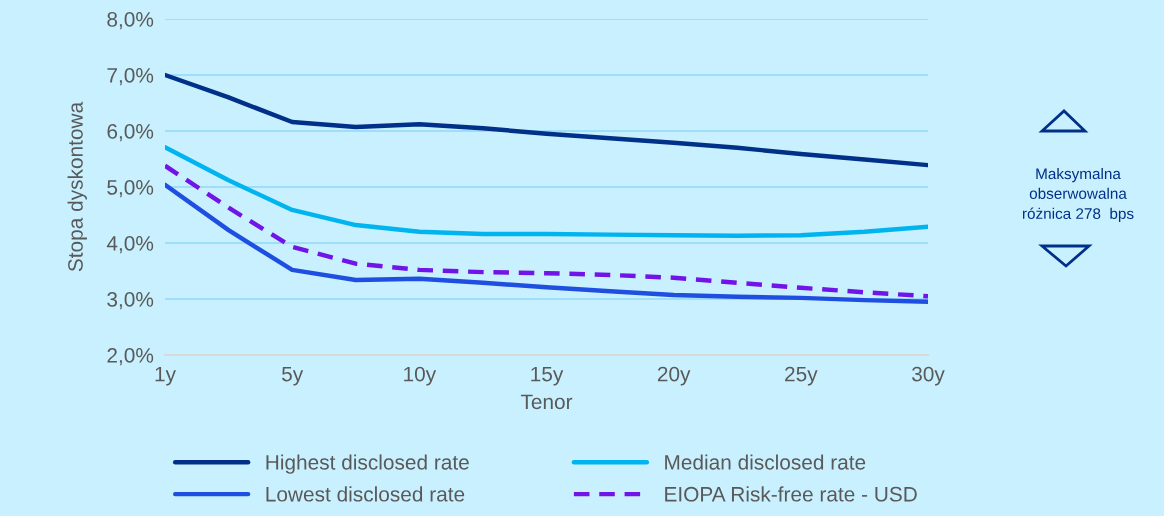 This screenshot has width=1164, height=516. What do you see at coordinates (546, 402) in the screenshot?
I see `x-axis-title: Tenor` at bounding box center [546, 402].